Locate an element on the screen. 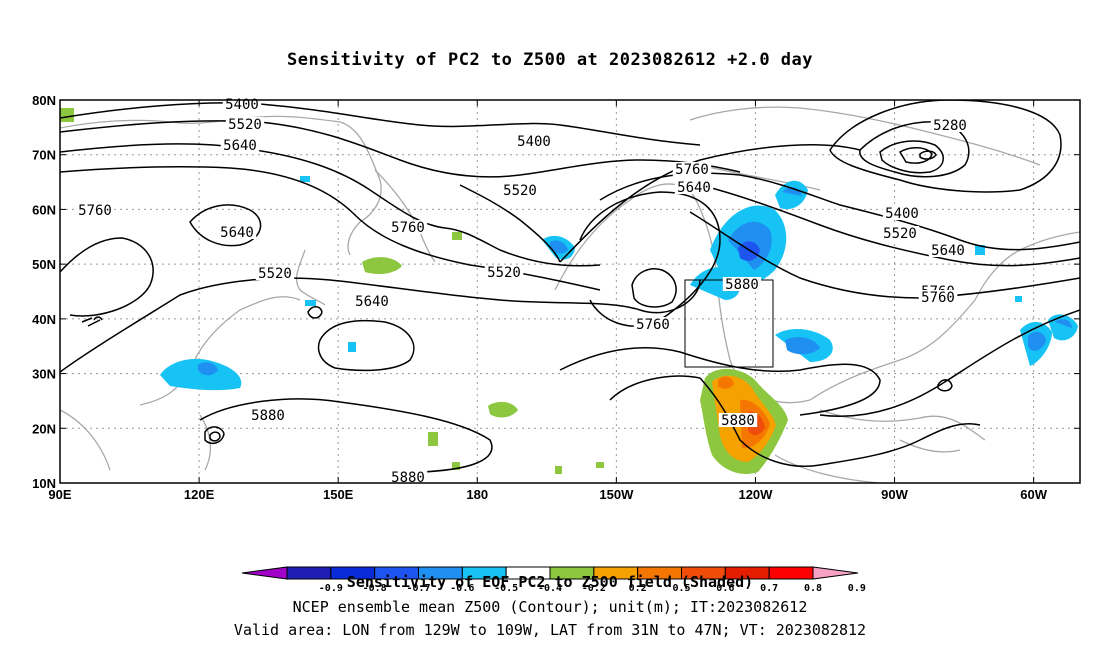 The width and height of the screenshot is (1100, 650). colorbar-tick-label: -0.5 is located at coordinates (506, 588).